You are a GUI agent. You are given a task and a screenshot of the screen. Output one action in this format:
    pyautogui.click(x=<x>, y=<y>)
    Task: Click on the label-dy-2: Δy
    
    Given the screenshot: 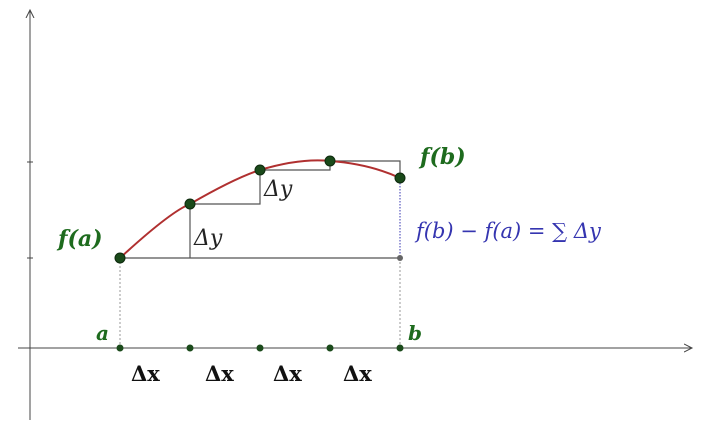 What is the action you would take?
    pyautogui.click(x=278, y=189)
    